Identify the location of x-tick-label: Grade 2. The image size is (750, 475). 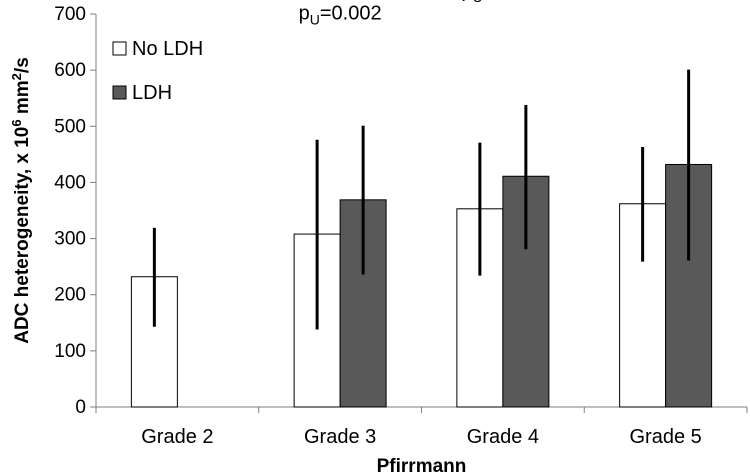
(177, 437).